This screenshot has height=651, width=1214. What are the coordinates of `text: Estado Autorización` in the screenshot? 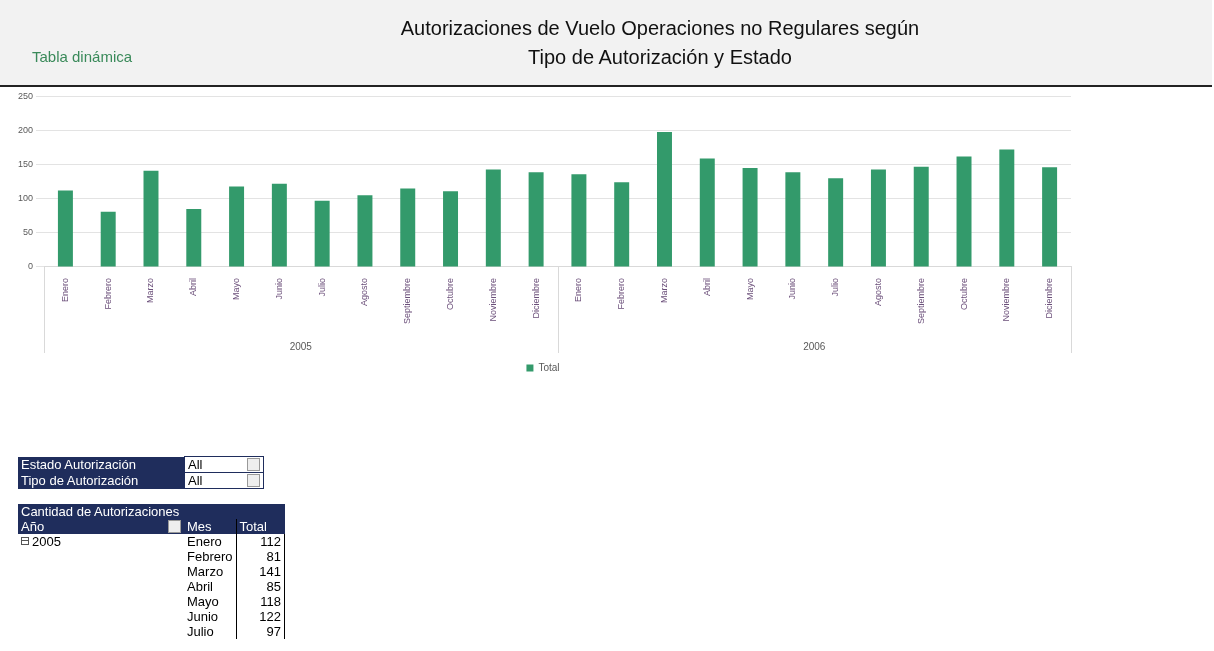 It's located at (101, 464).